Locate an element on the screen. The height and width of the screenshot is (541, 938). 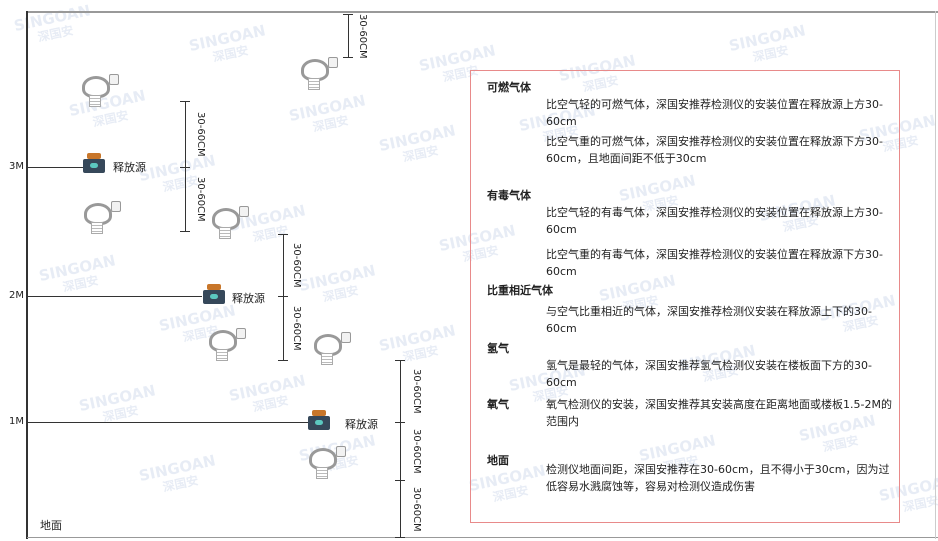
right-wall is located at coordinates (935, 275).